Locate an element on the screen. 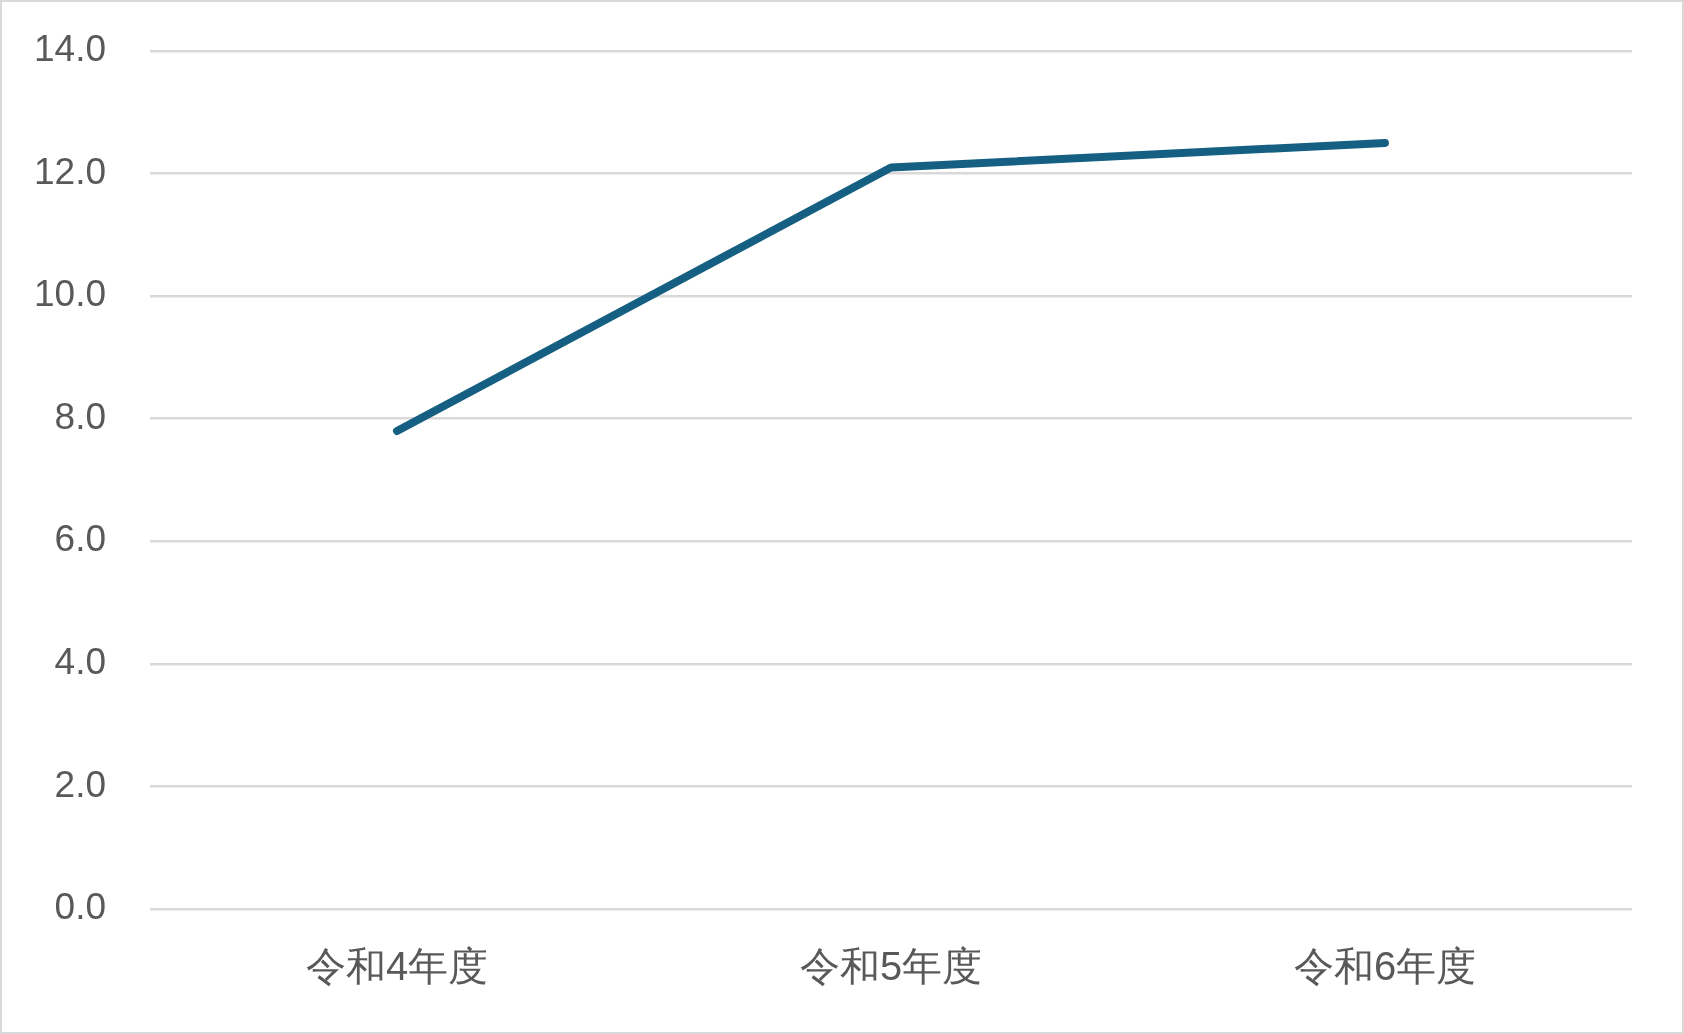 The height and width of the screenshot is (1034, 1684). y-tick-label: 6.0 is located at coordinates (80, 539).